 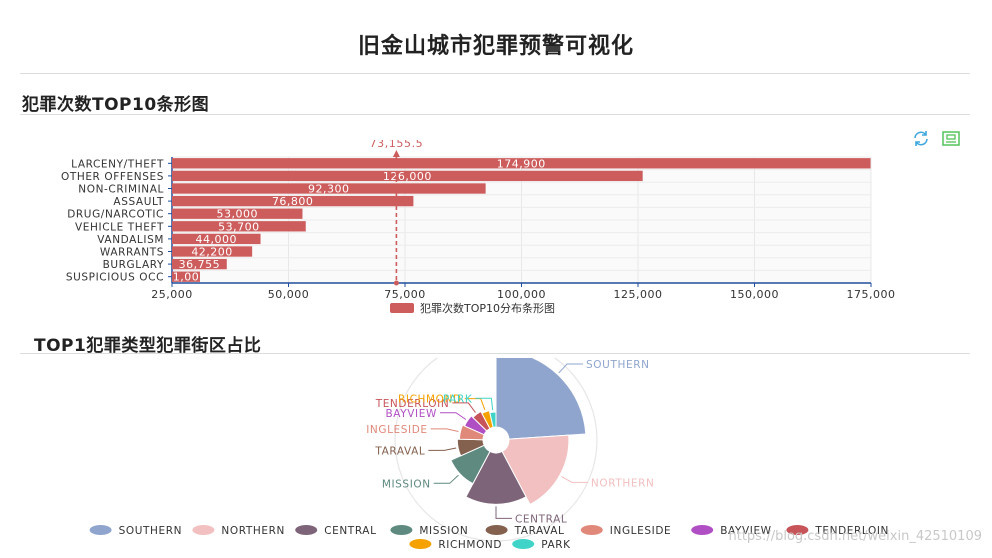 I want to click on bar-value-label: 174,900, so click(x=521, y=163).